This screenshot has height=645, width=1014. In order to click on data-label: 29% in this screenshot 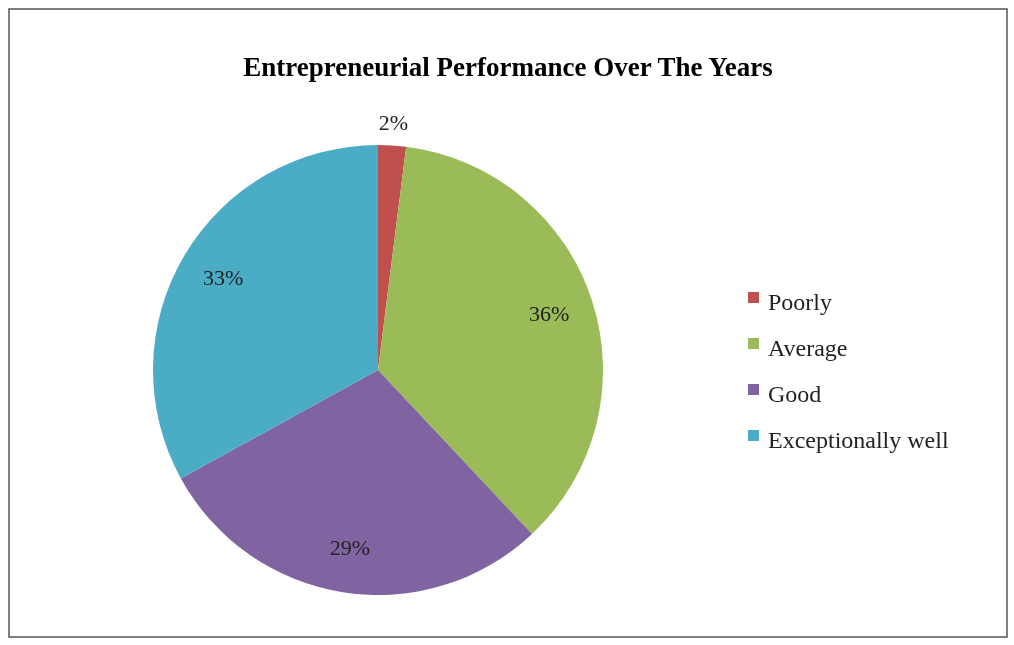, I will do `click(350, 547)`.